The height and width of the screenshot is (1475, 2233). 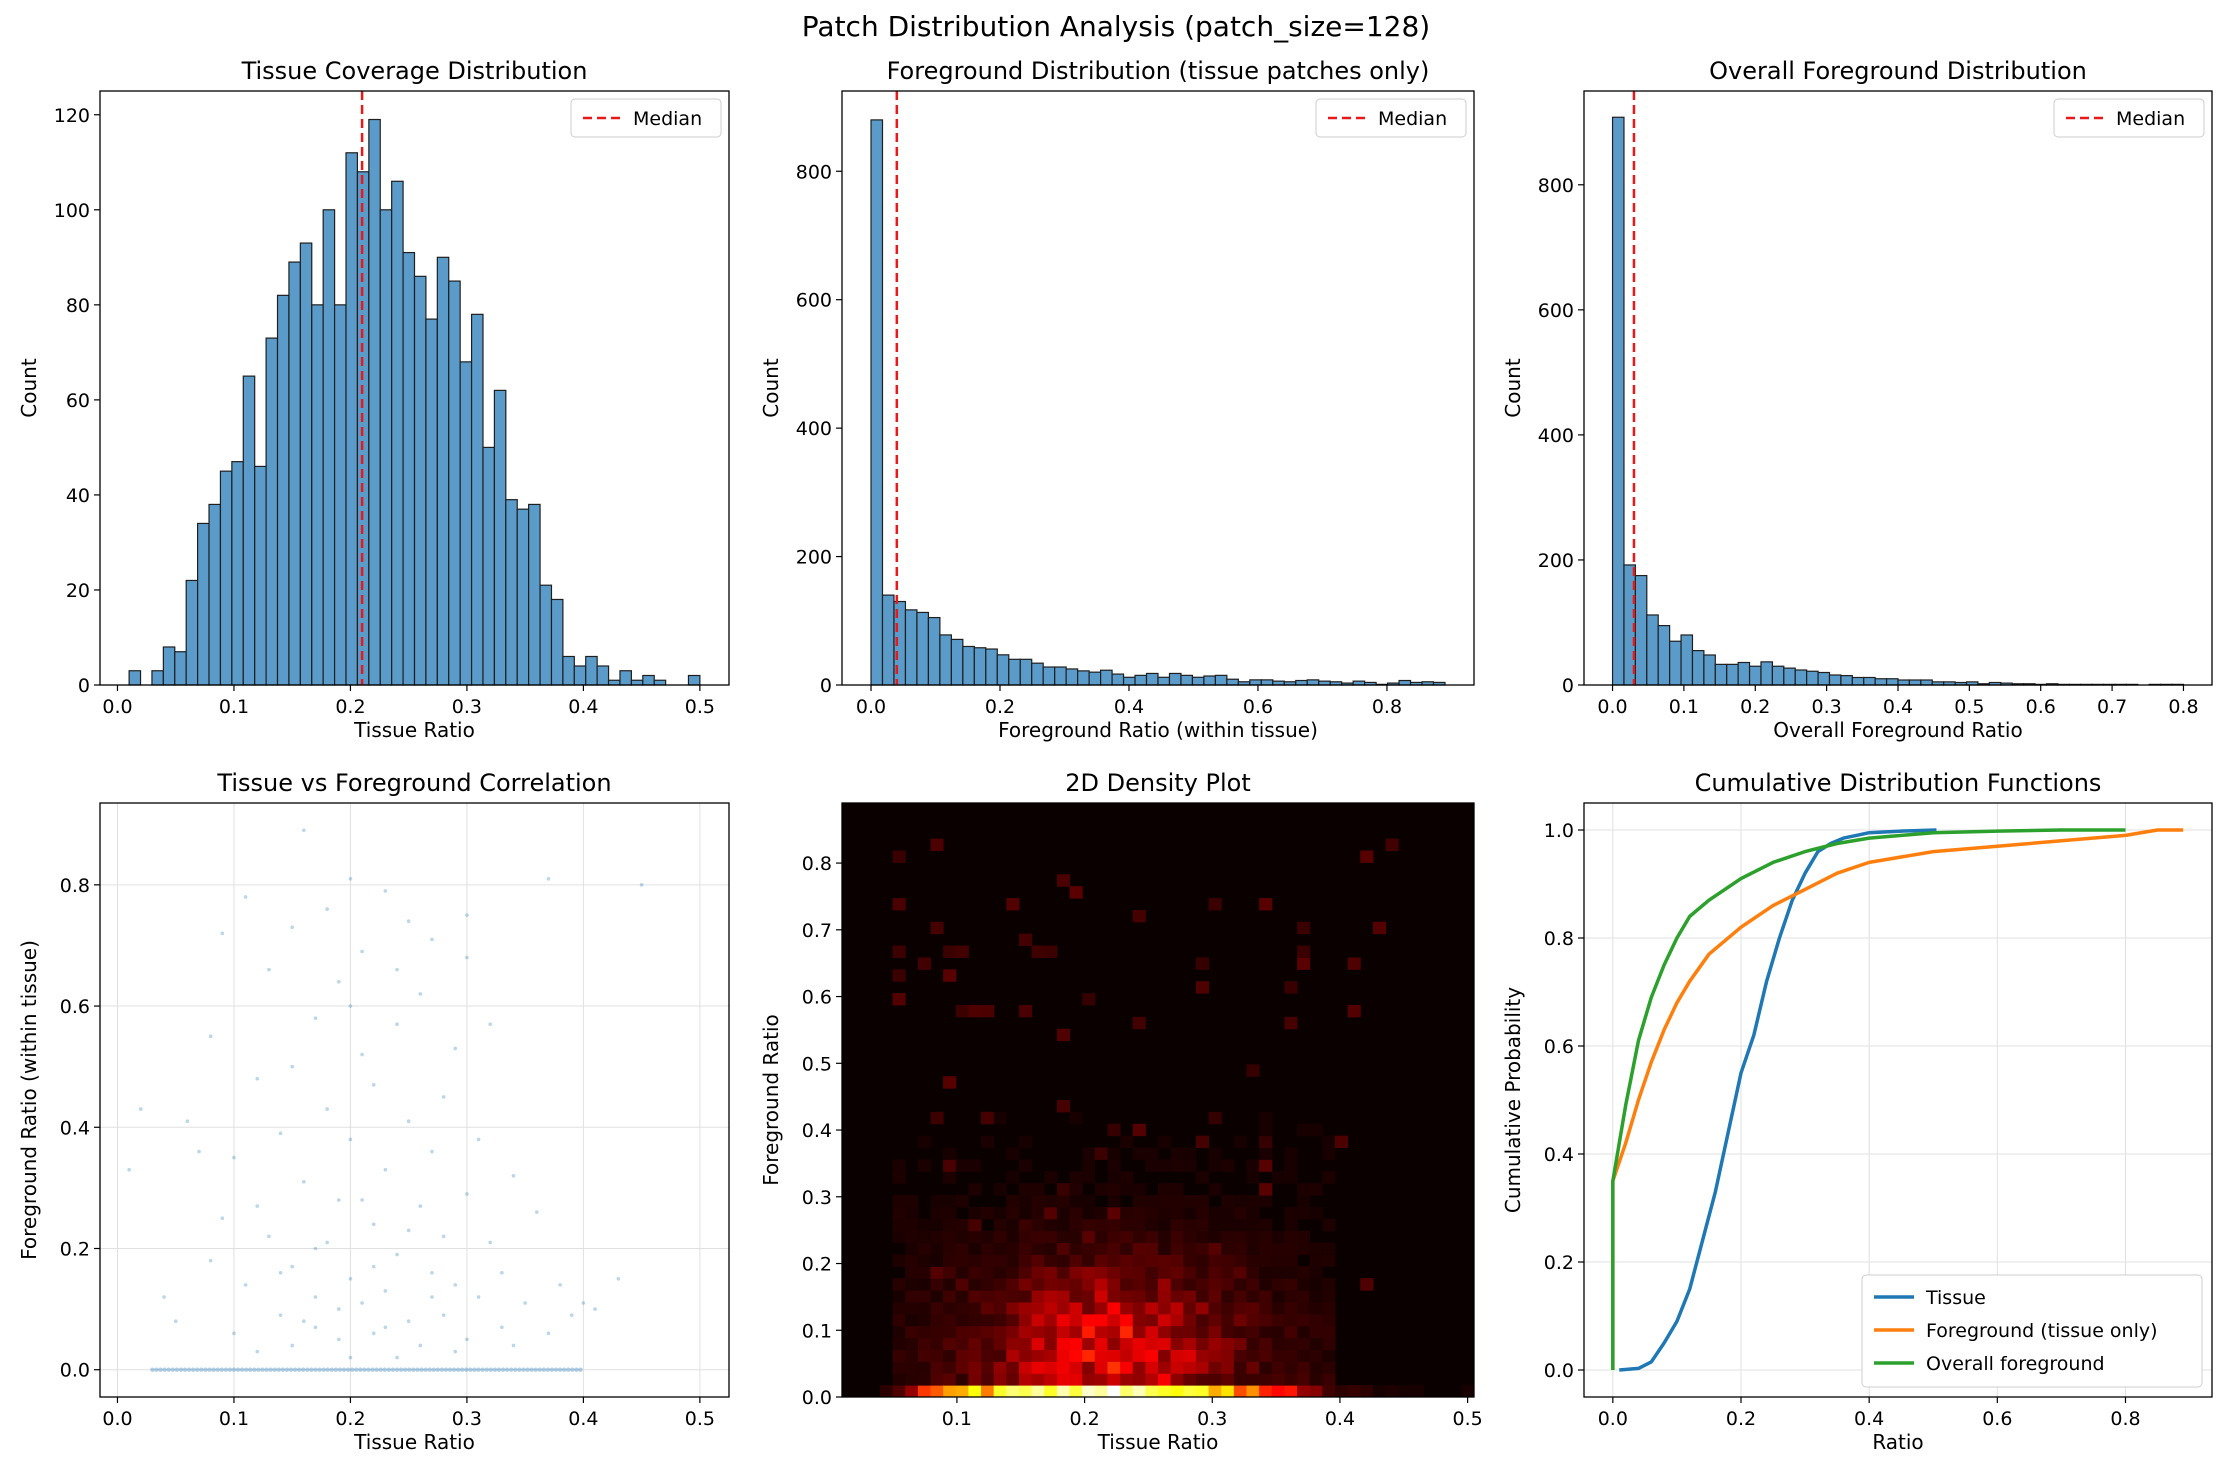 What do you see at coordinates (72, 116) in the screenshot?
I see `y-tick-label: 120` at bounding box center [72, 116].